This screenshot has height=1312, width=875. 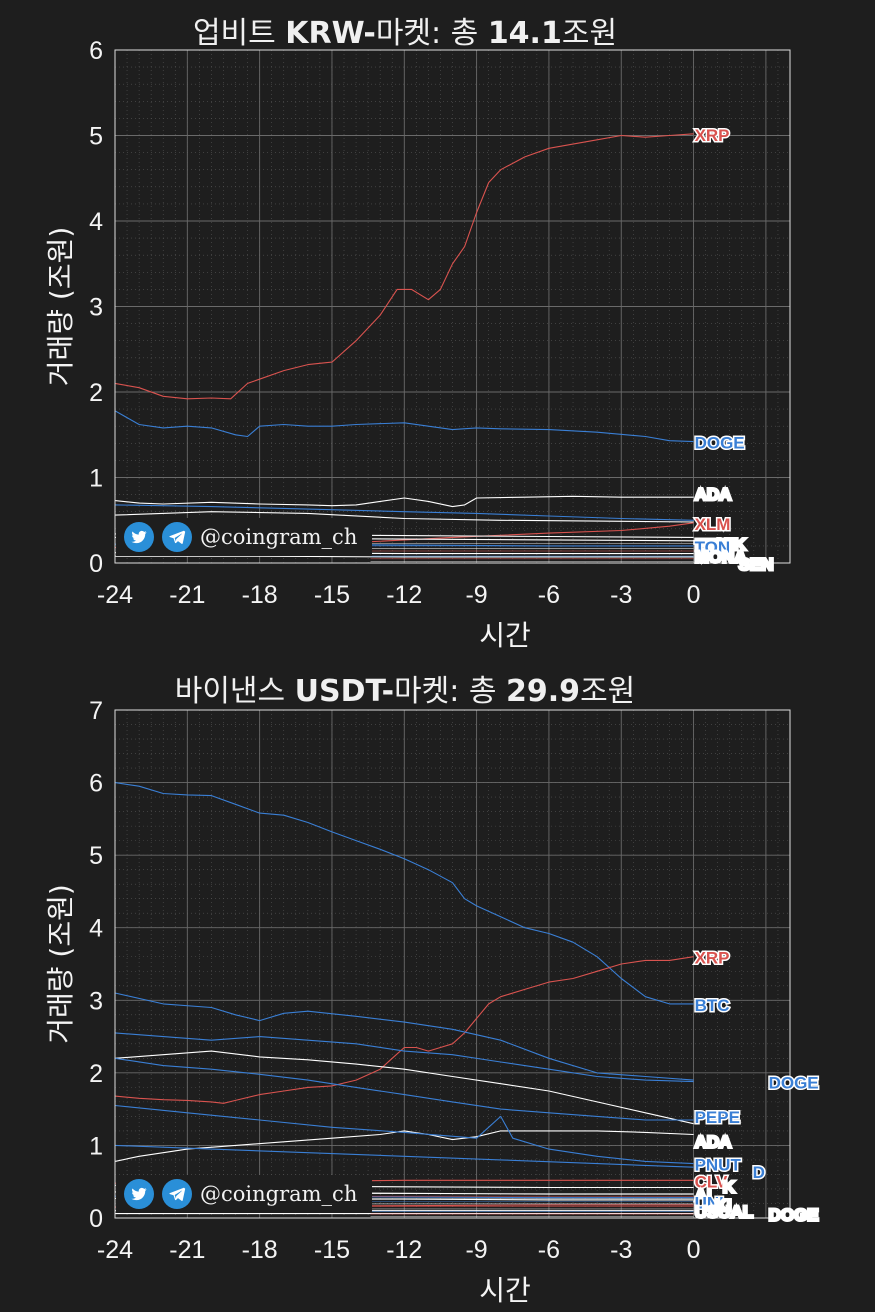 I want to click on series-line-btc, so click(x=404, y=893).